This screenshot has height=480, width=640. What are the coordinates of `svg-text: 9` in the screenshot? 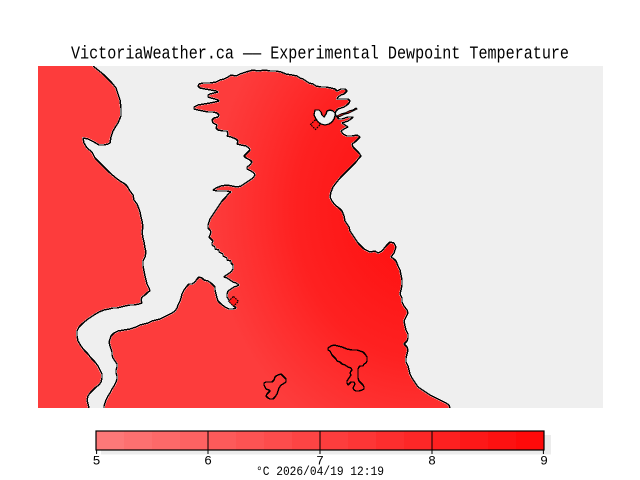 It's located at (544, 461).